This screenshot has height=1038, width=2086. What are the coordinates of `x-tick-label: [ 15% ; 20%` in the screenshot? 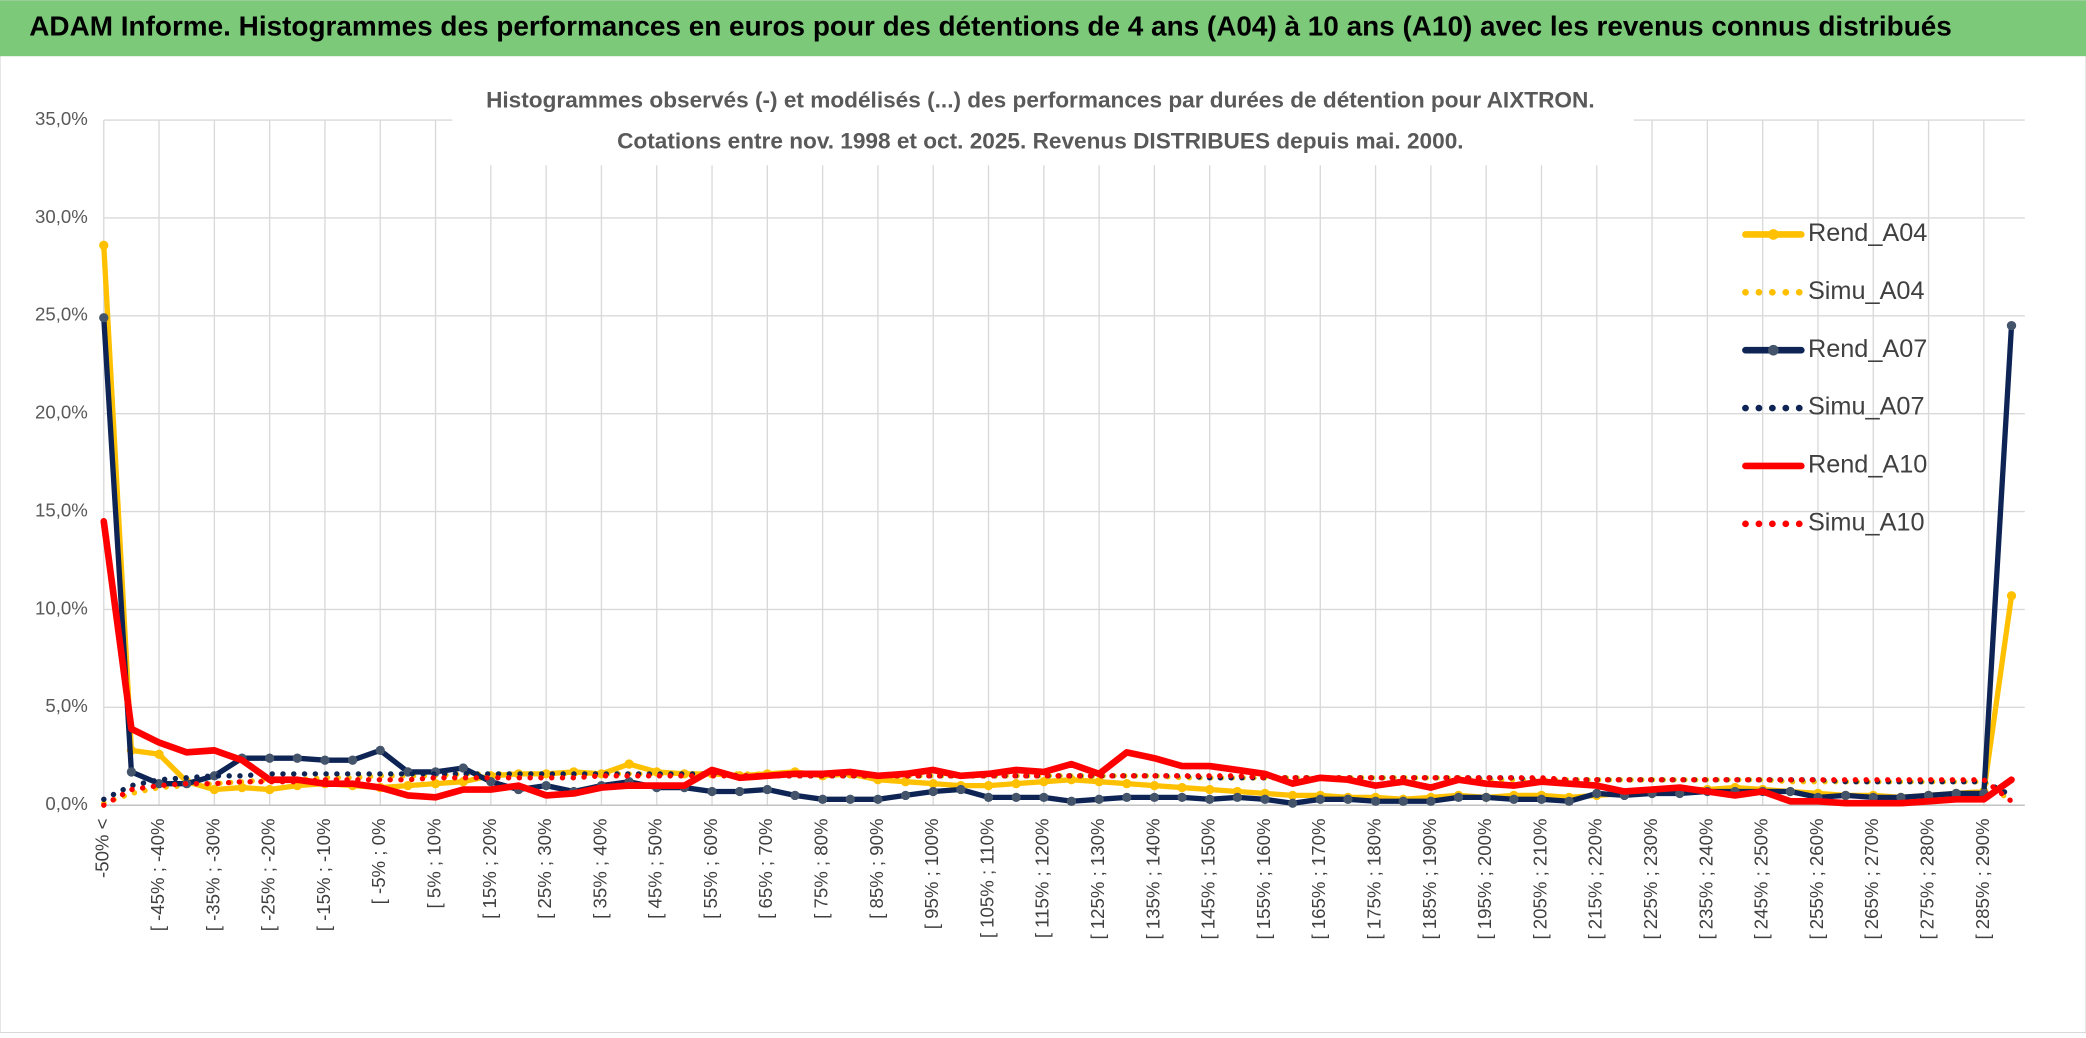 It's located at (489, 868).